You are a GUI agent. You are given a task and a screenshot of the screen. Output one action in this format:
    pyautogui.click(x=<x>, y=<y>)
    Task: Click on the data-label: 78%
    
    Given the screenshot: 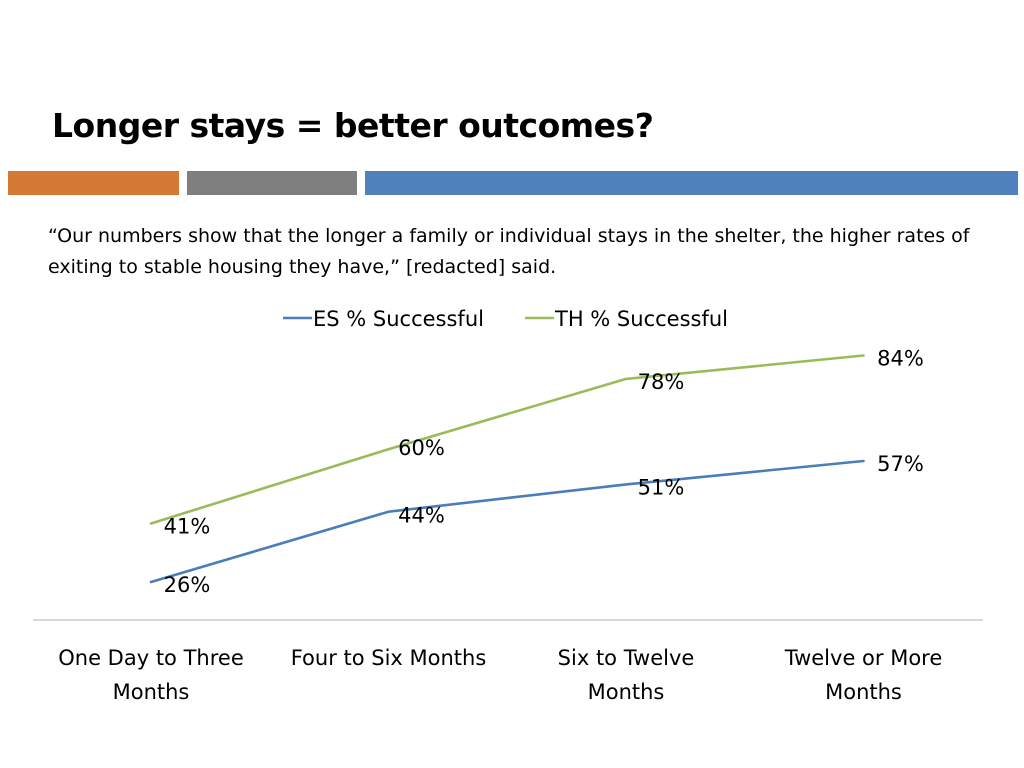 What is the action you would take?
    pyautogui.click(x=661, y=382)
    